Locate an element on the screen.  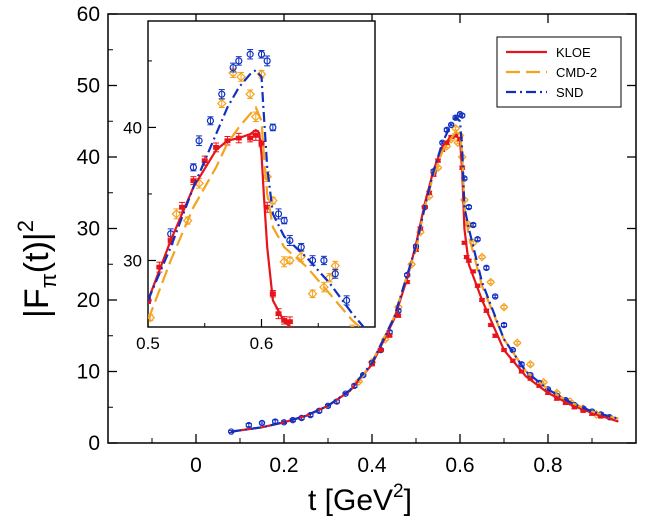
x-tick-label: 0.8 is located at coordinates (547, 465).